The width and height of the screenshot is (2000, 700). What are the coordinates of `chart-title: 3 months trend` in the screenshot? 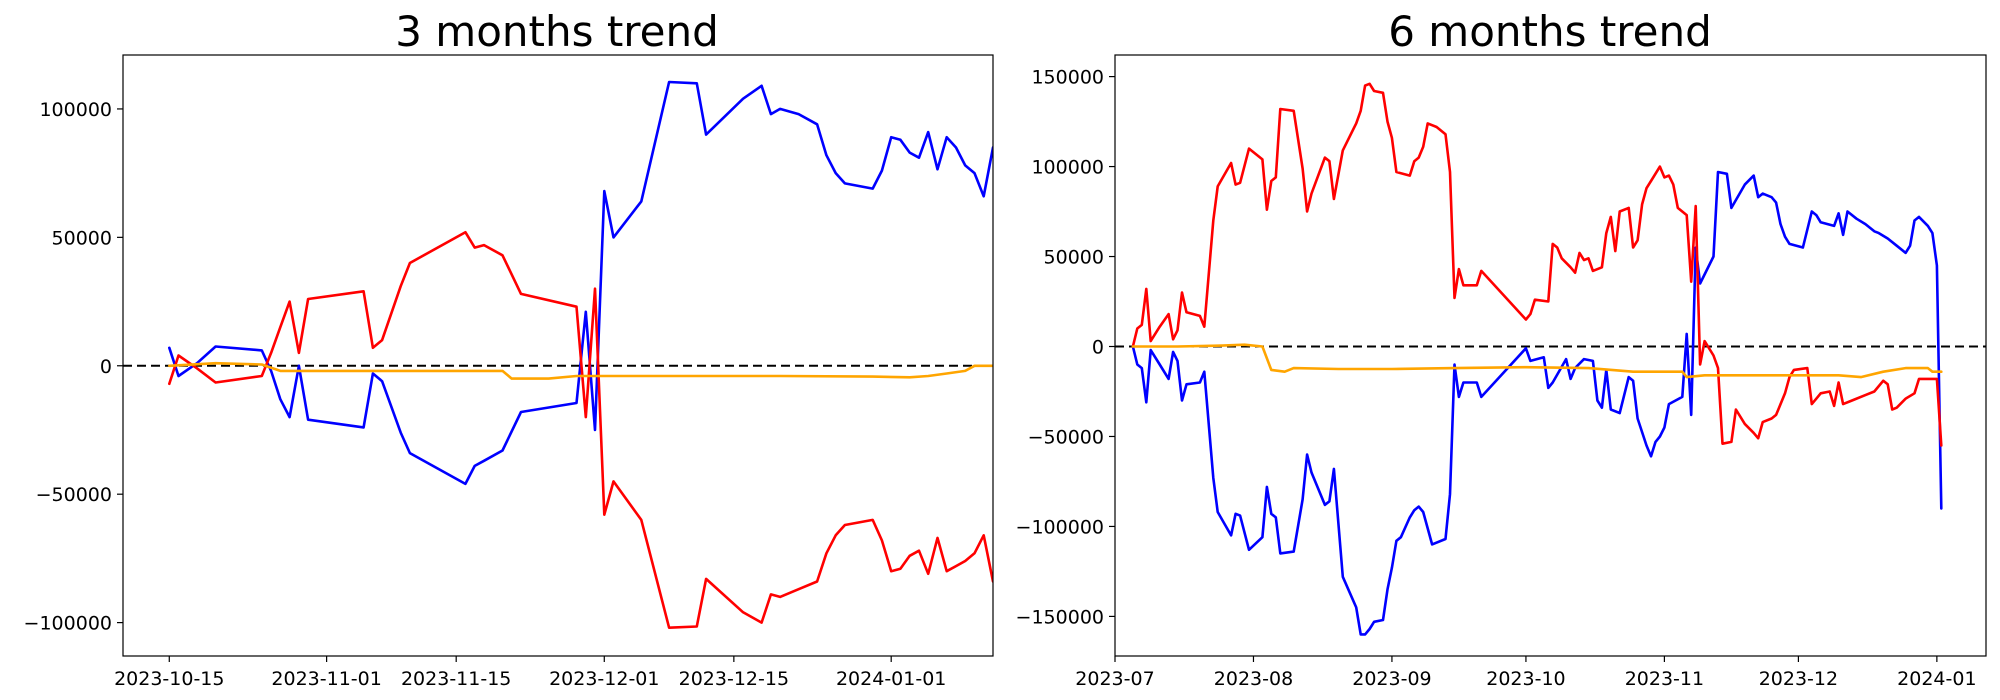 It's located at (557, 31).